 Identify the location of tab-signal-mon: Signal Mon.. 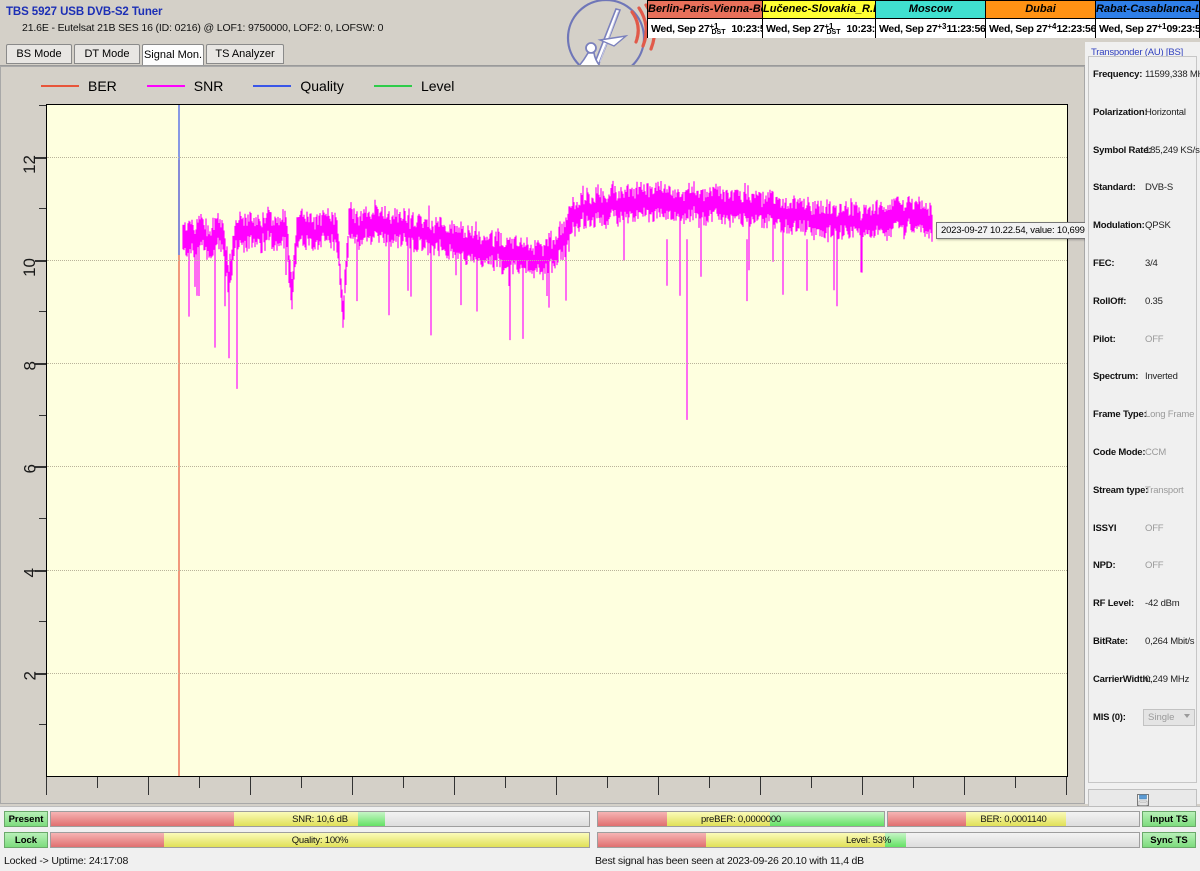
(173, 55).